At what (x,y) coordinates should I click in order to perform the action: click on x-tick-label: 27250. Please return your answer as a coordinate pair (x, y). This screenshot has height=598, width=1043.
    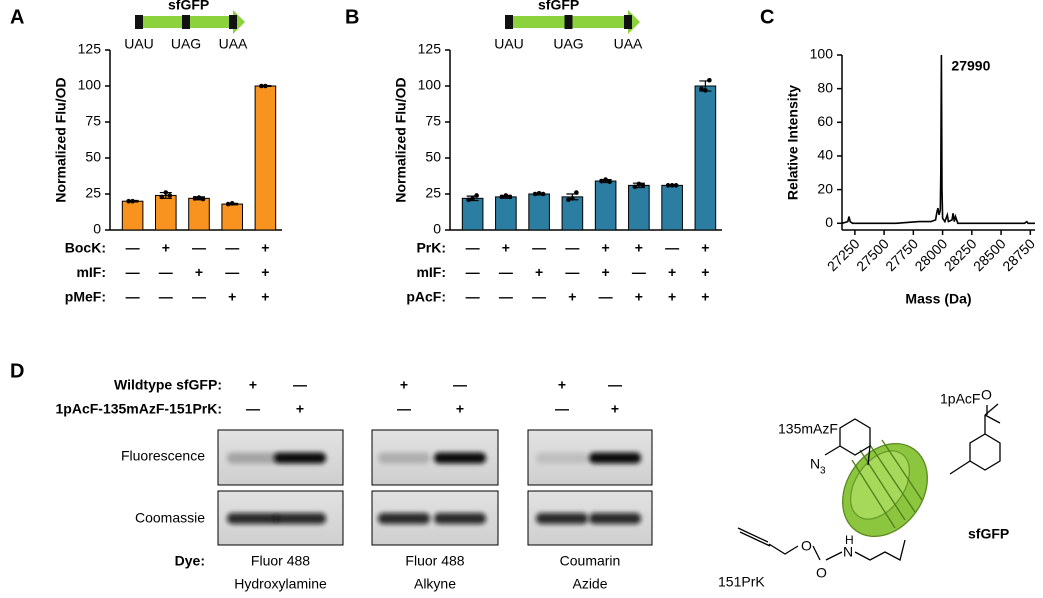
    Looking at the image, I should click on (843, 254).